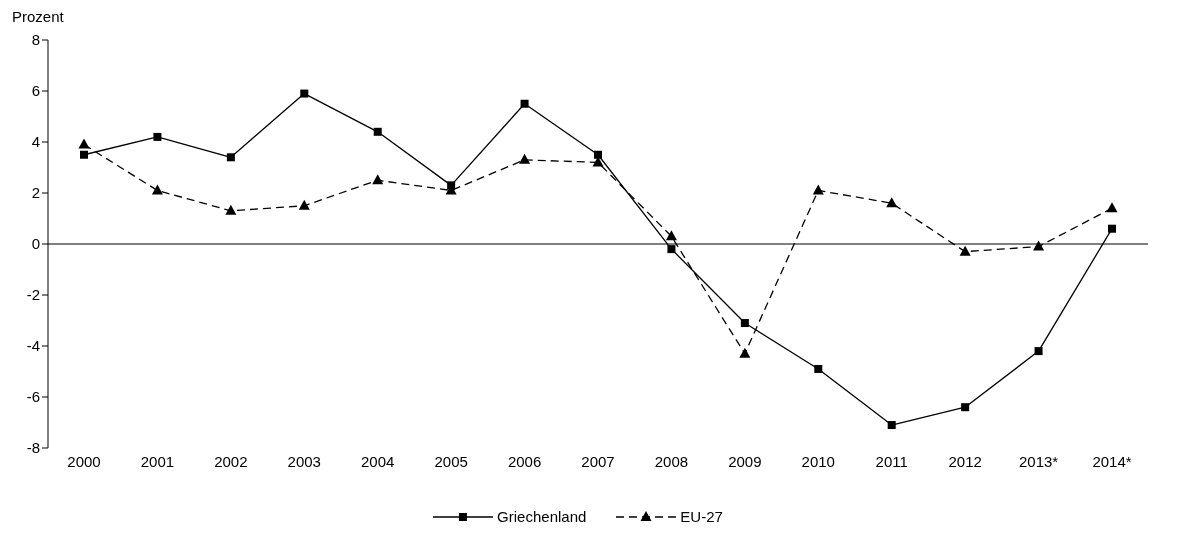  Describe the element at coordinates (38, 17) in the screenshot. I see `y-axis-title: Prozent` at that location.